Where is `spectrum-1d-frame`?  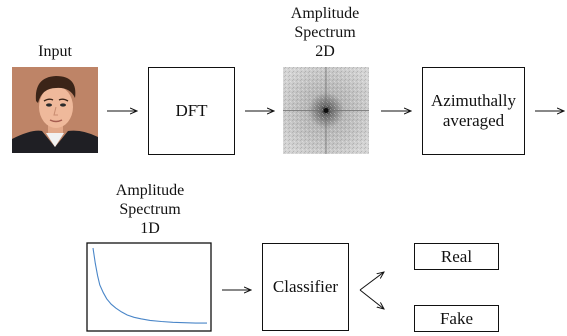 spectrum-1d-frame is located at coordinates (149, 287).